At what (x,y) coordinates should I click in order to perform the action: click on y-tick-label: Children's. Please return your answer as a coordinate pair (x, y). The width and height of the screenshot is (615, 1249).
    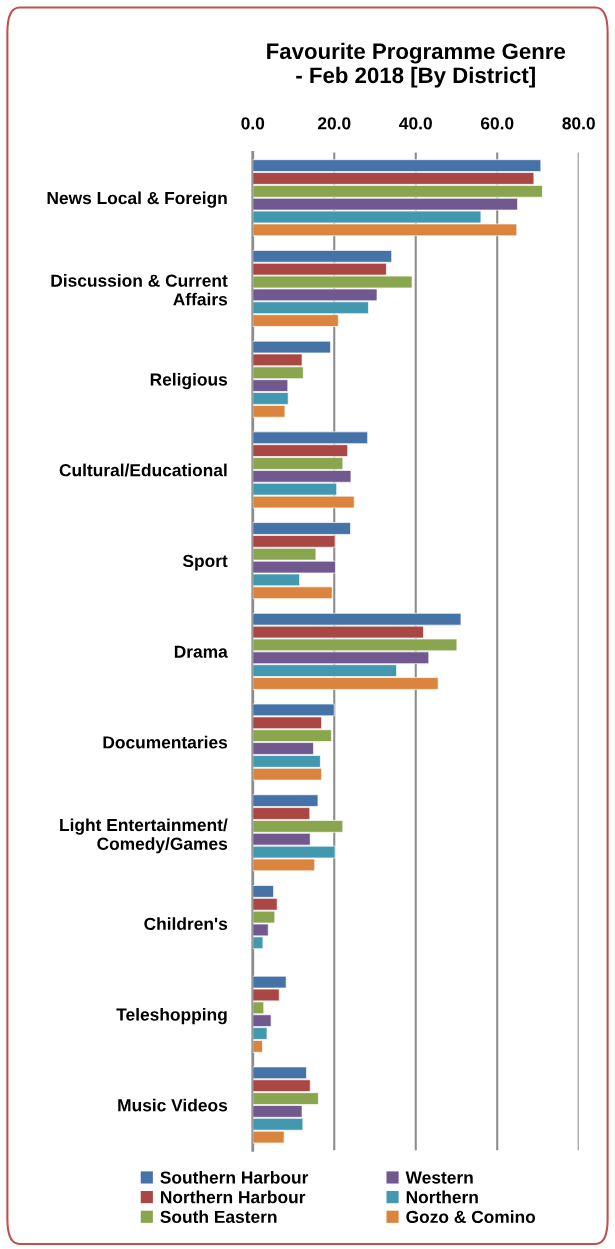
    Looking at the image, I should click on (186, 923).